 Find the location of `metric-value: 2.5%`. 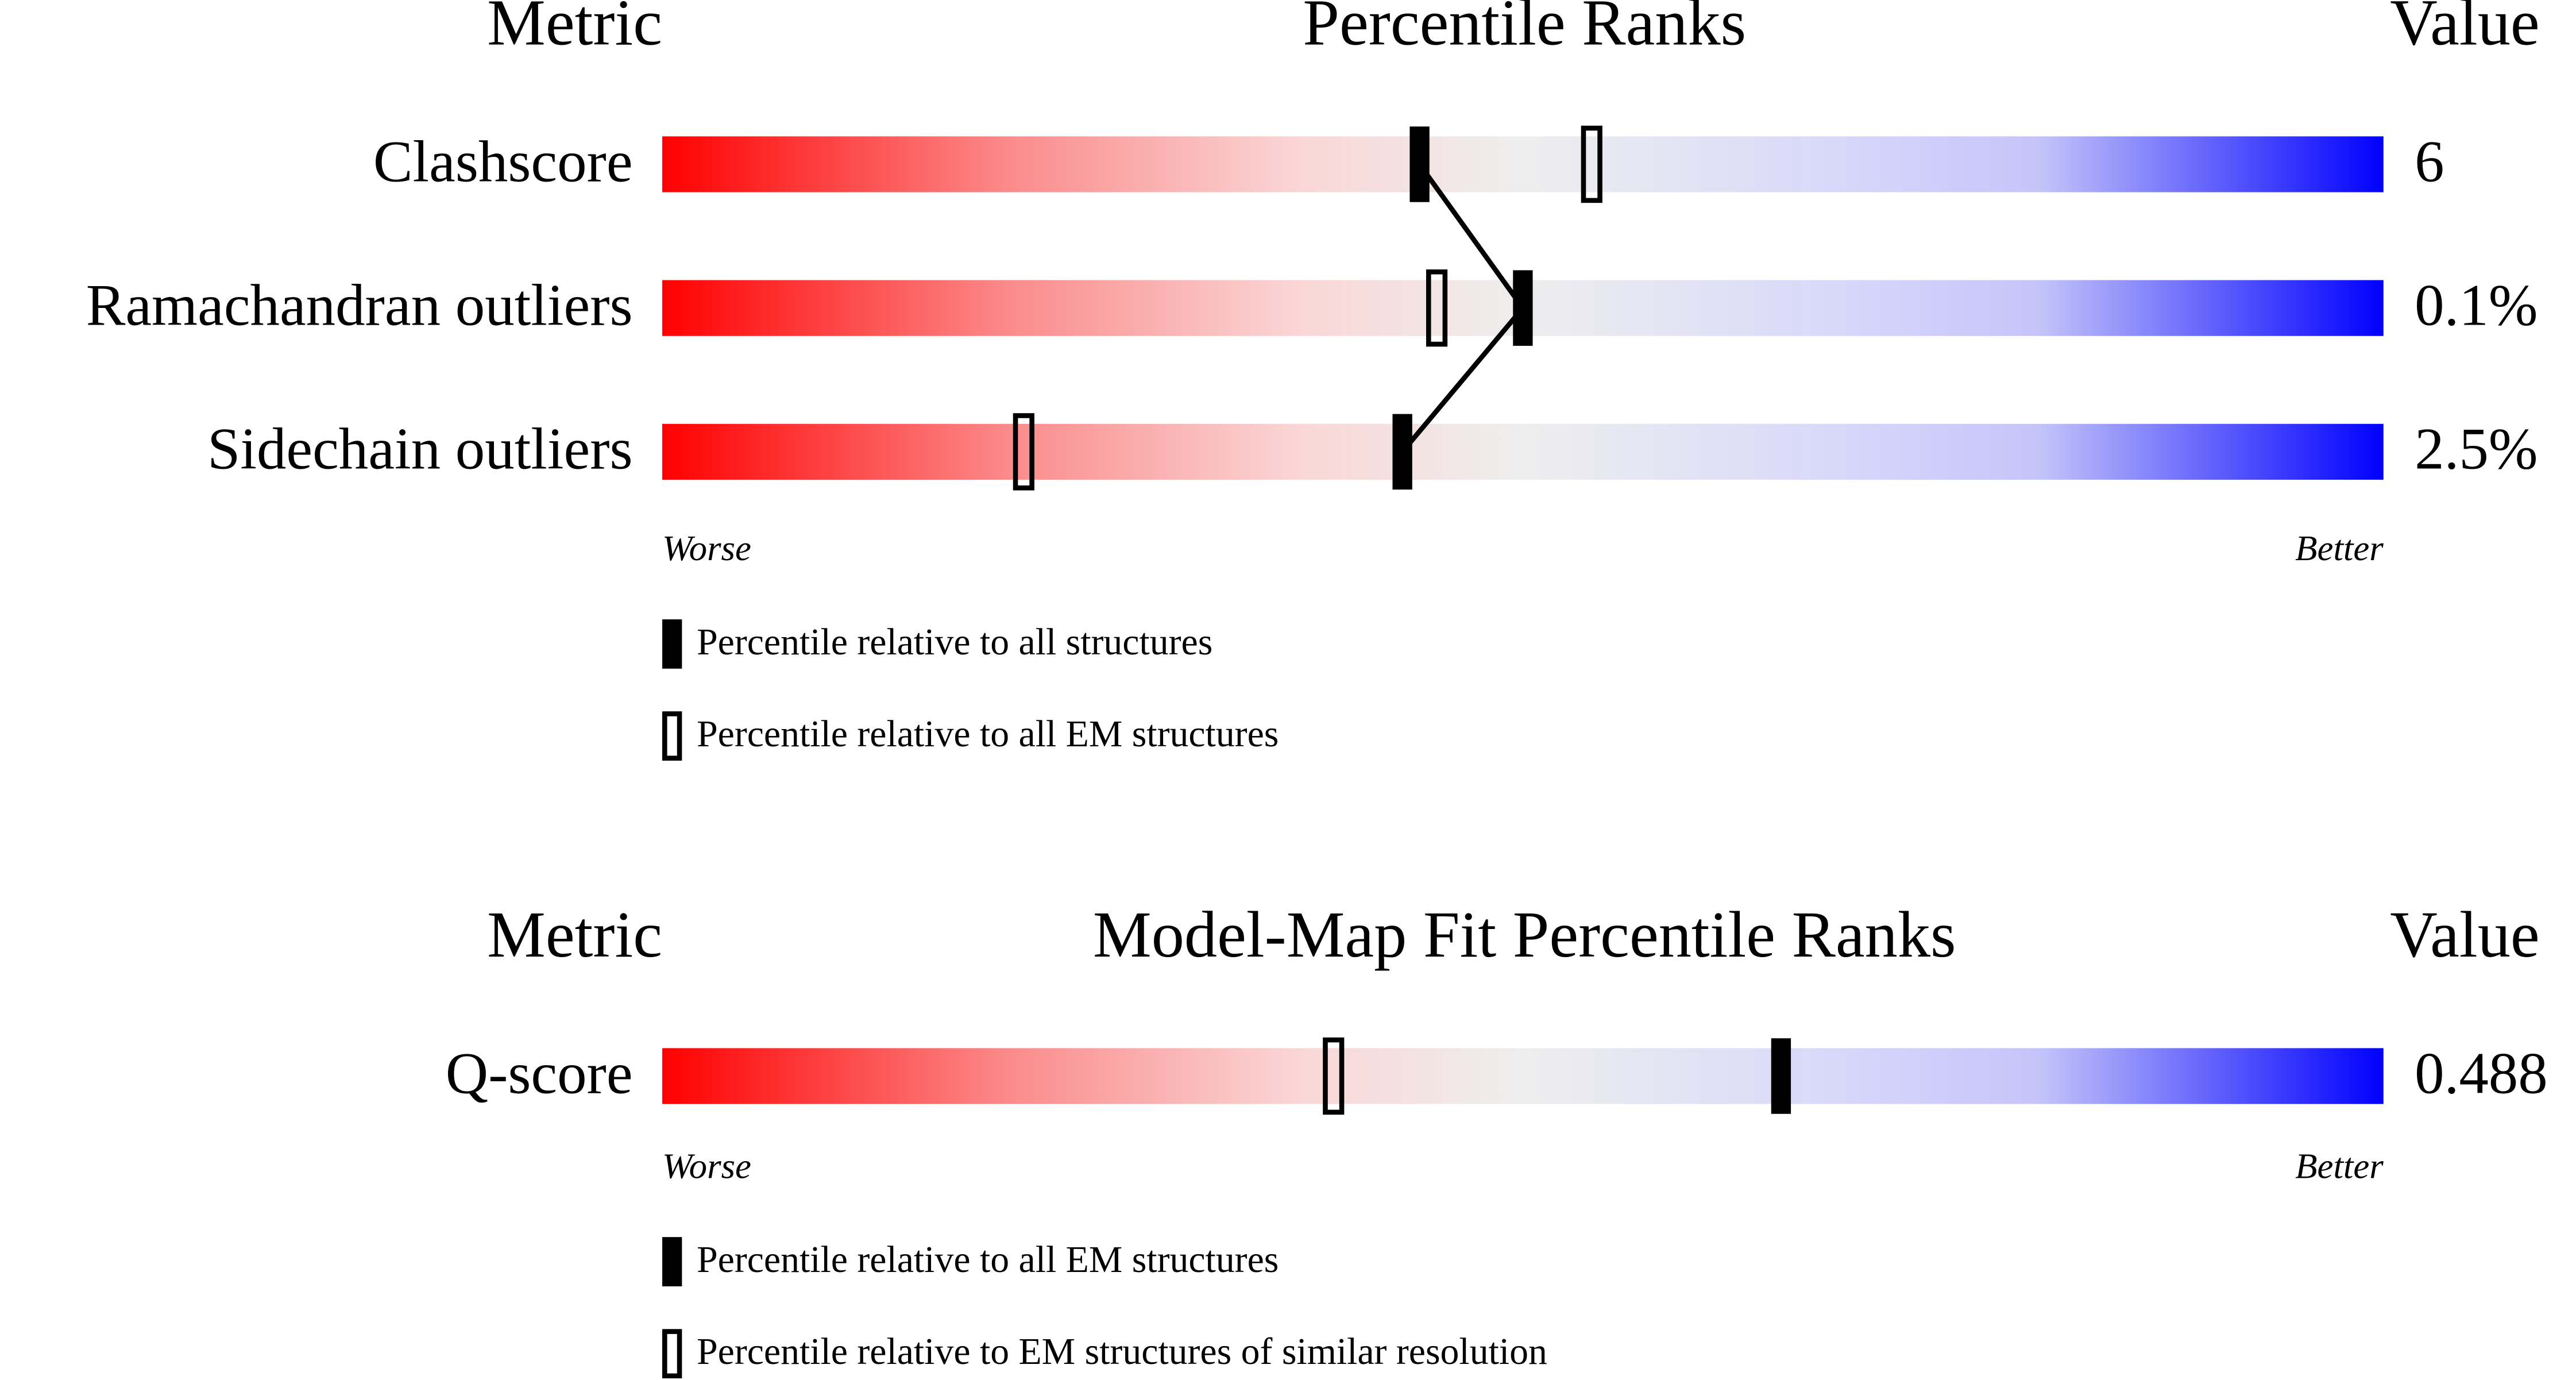

metric-value: 2.5% is located at coordinates (2476, 449).